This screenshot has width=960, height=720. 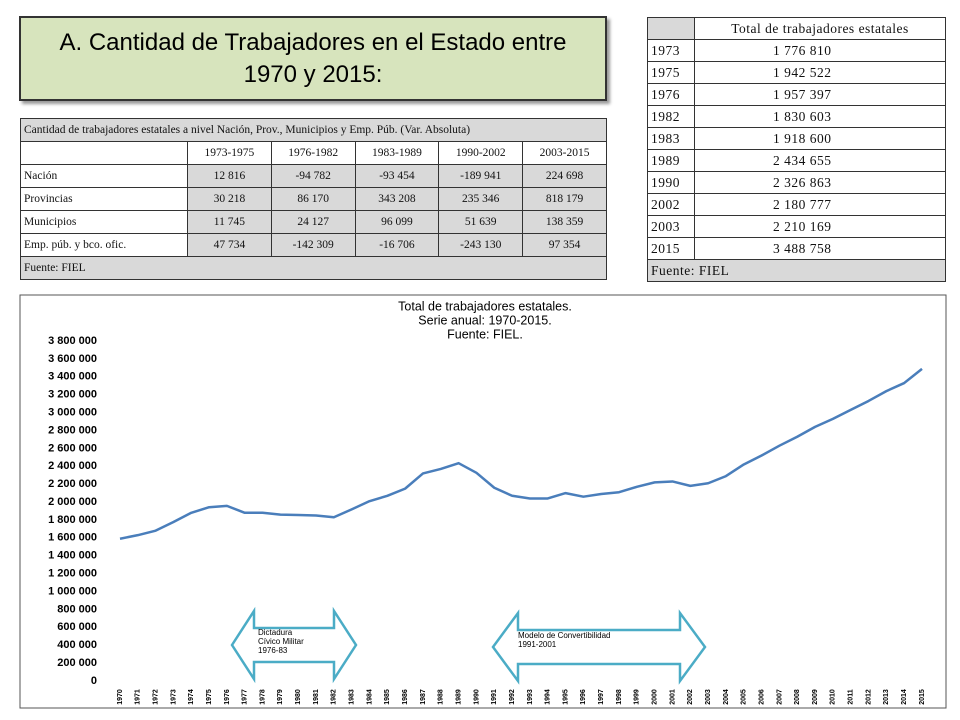 I want to click on x-tick-label: 2008, so click(x=797, y=697).